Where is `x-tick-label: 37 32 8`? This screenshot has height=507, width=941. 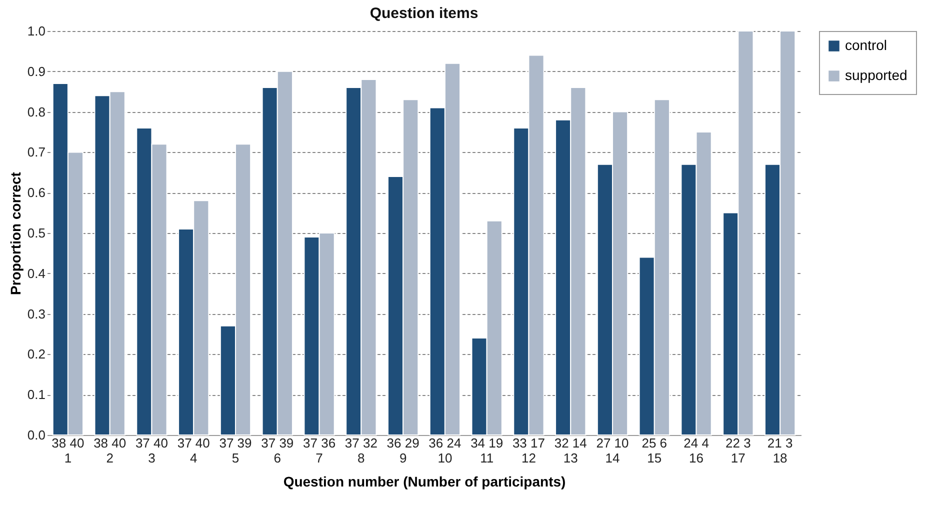
x-tick-label: 37 32 8 is located at coordinates (361, 451).